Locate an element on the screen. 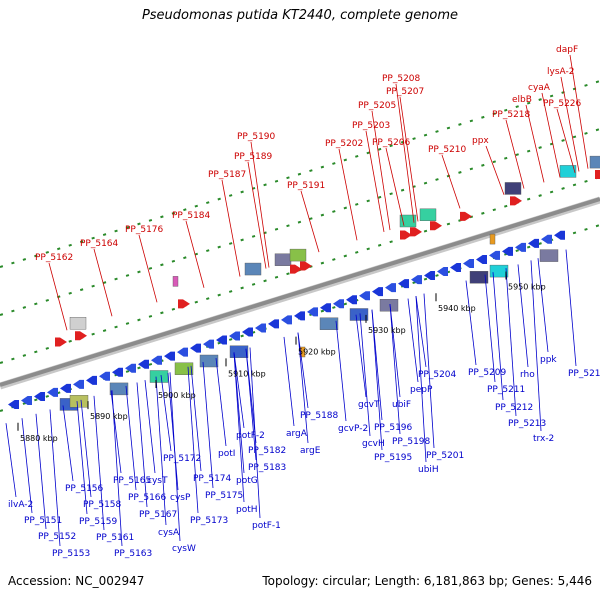 This screenshot has width=600, height=600. bottom-label: potG is located at coordinates (247, 481).